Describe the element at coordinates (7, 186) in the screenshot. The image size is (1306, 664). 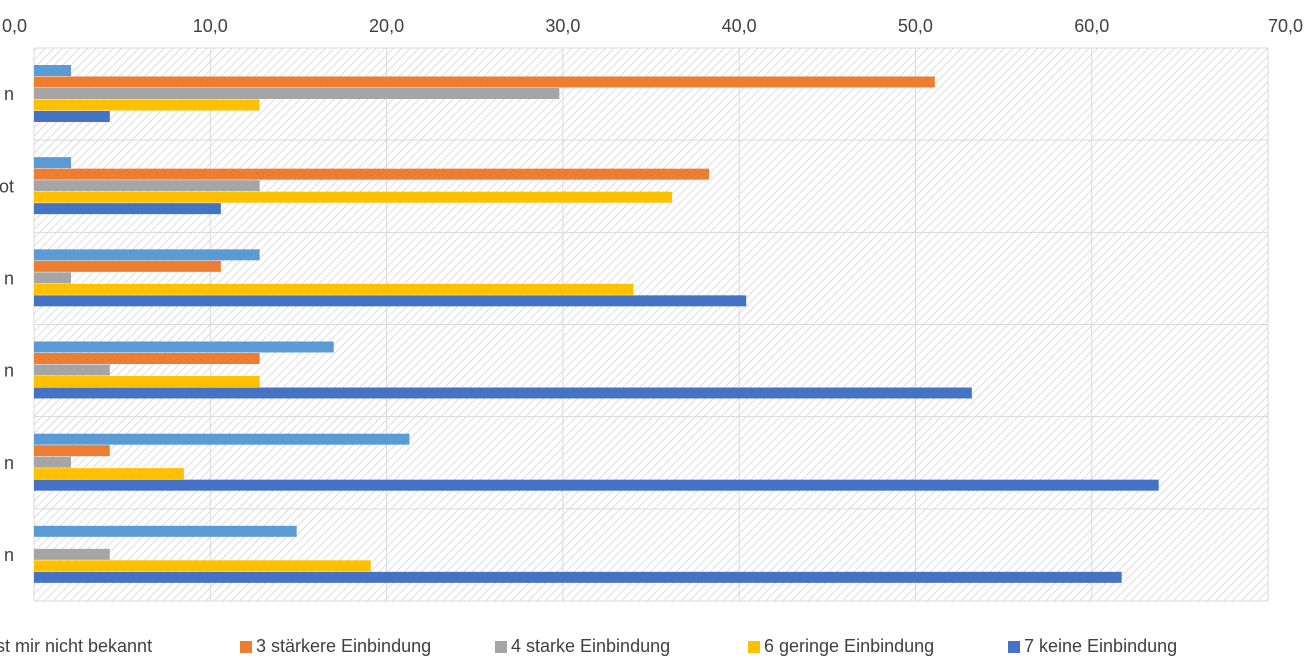
I see `category-label: ot` at that location.